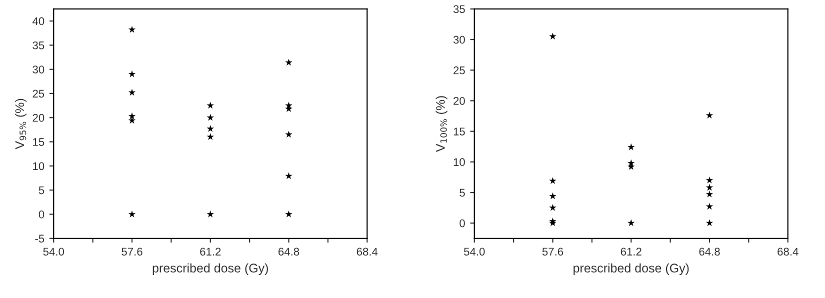 This screenshot has height=298, width=825. I want to click on y-axis-title: V$_{100%}$ (%), so click(442, 124).